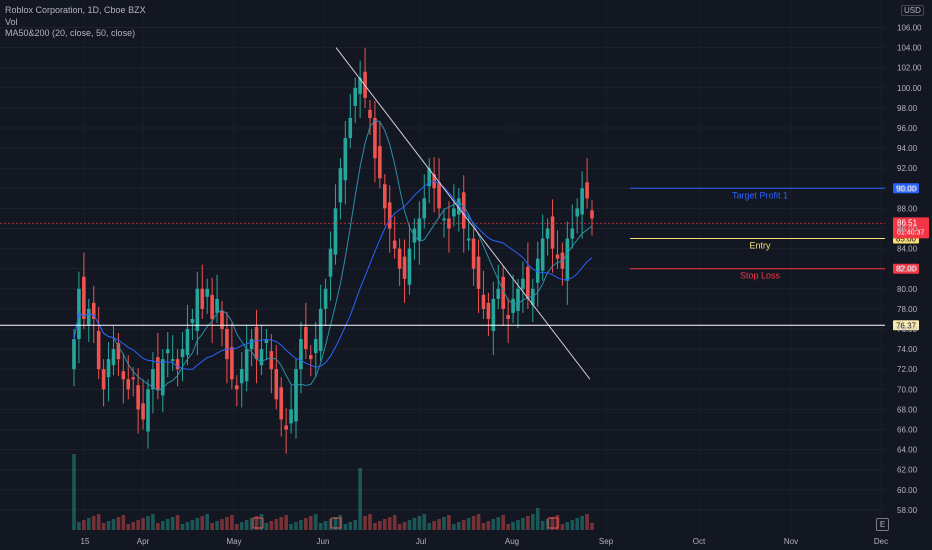  Describe the element at coordinates (760, 195) in the screenshot. I see `level-label: Target Profit 1` at that location.